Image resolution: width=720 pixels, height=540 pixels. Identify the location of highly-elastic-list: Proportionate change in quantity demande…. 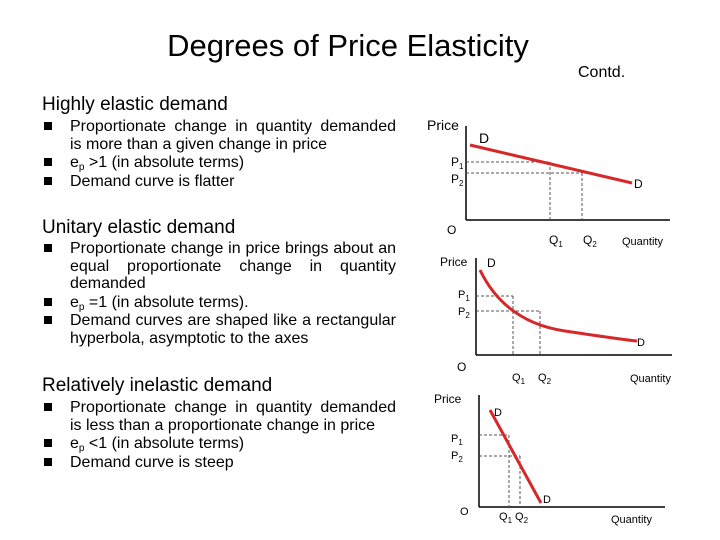
(219, 154).